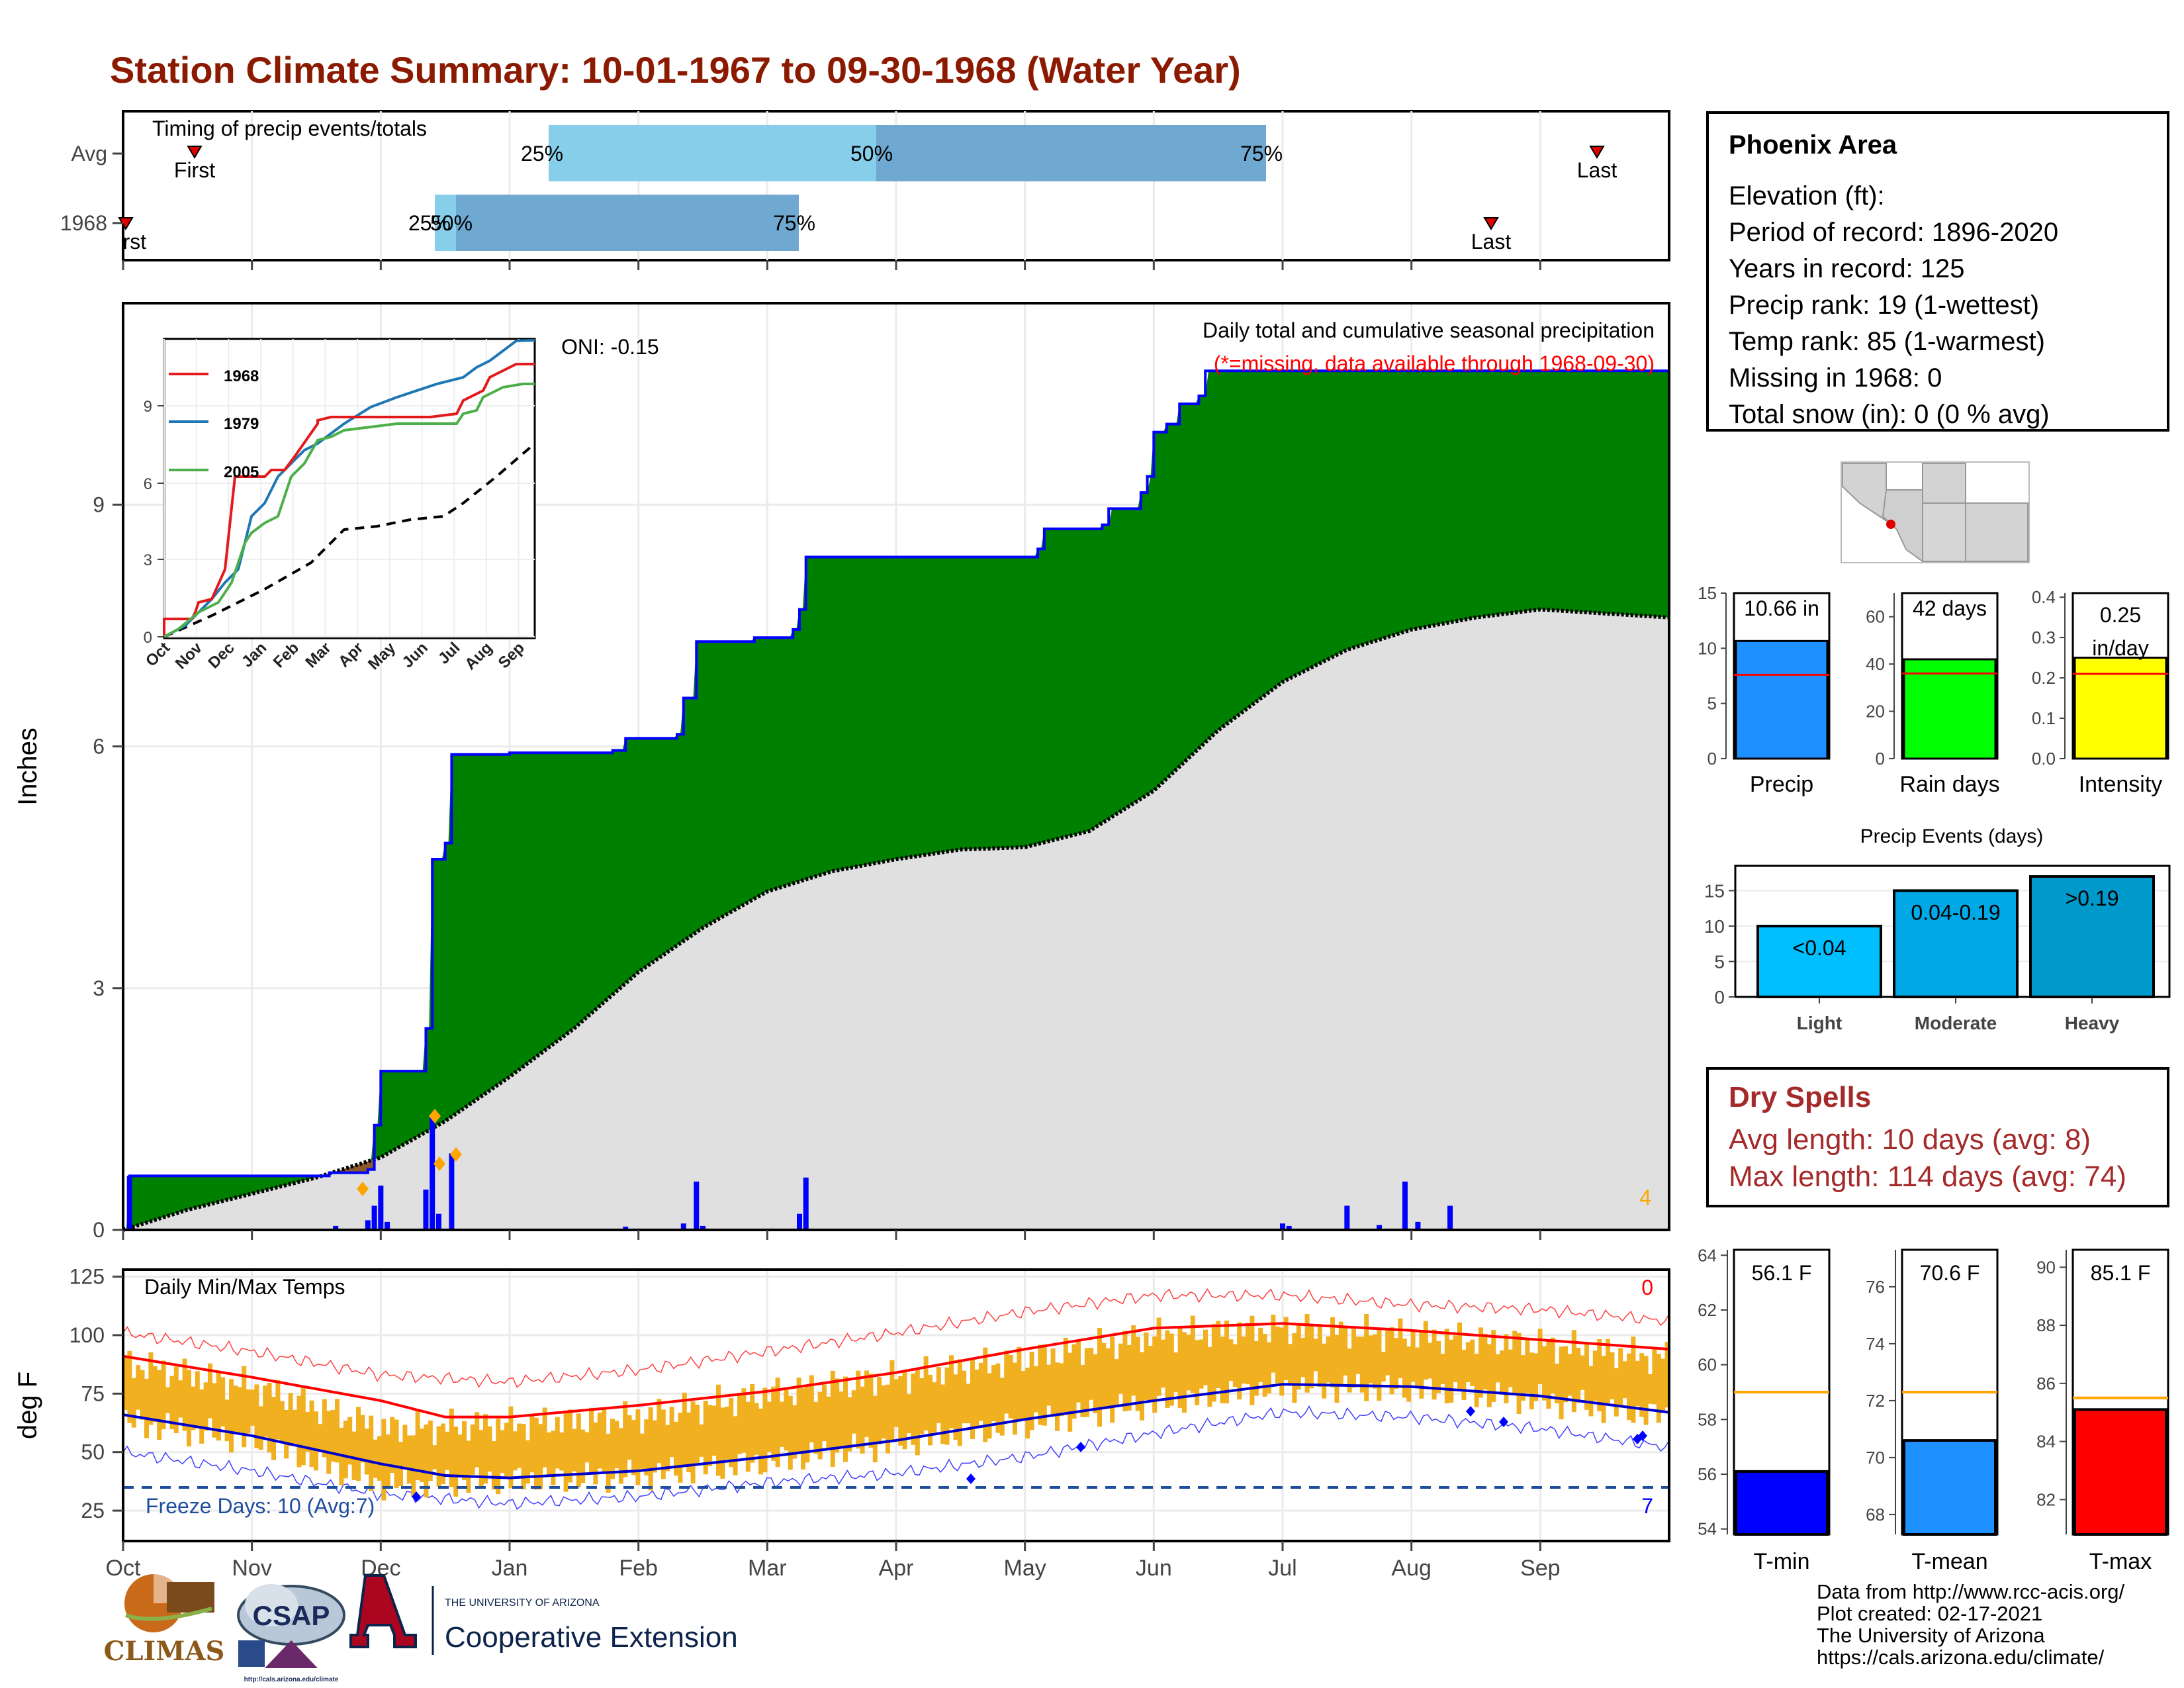  What do you see at coordinates (1707, 593) in the screenshot?
I see `mini-bar-y-tick-label: 15` at bounding box center [1707, 593].